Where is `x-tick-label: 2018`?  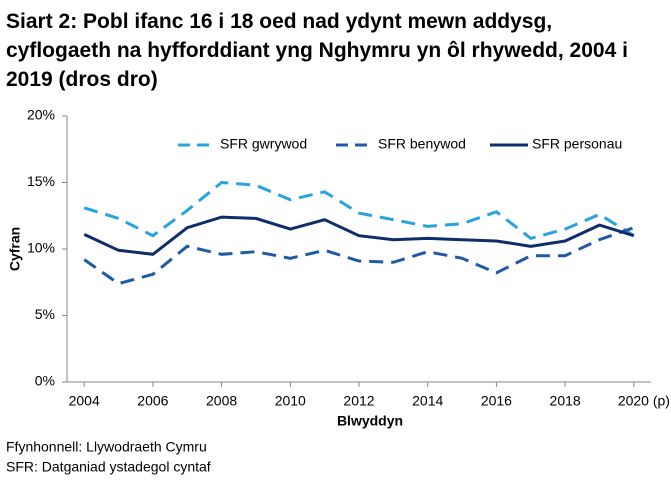
x-tick-label: 2018 is located at coordinates (565, 401).